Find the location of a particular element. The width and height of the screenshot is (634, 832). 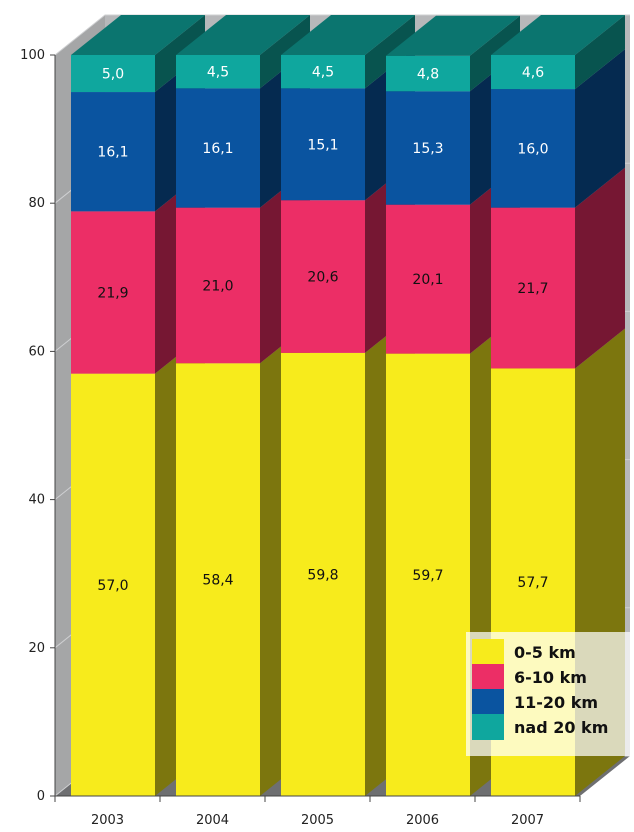

data-label: 4,8 is located at coordinates (428, 75).